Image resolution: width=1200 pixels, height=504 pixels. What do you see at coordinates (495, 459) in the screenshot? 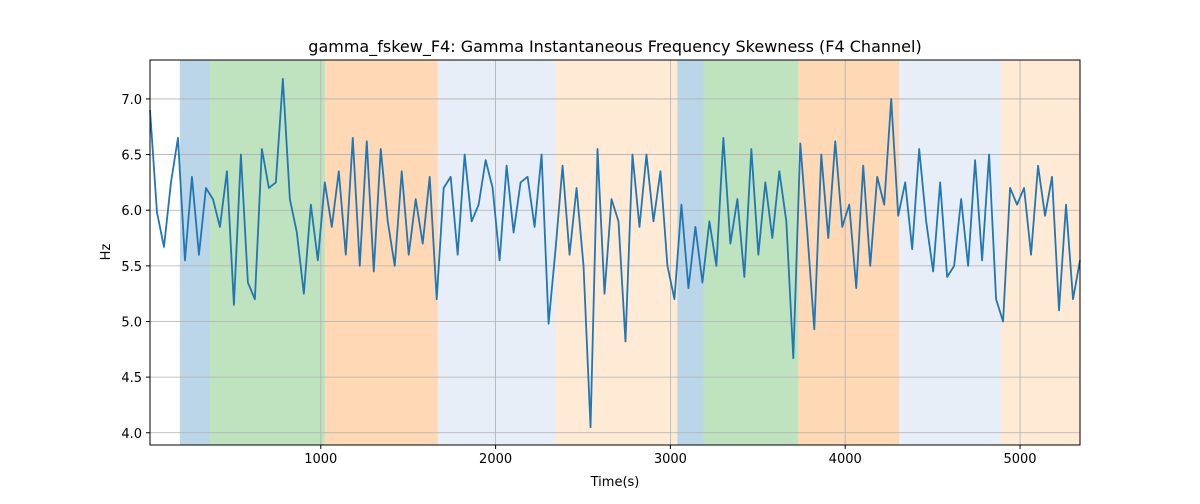
I see `x-tick-label: 2000` at bounding box center [495, 459].